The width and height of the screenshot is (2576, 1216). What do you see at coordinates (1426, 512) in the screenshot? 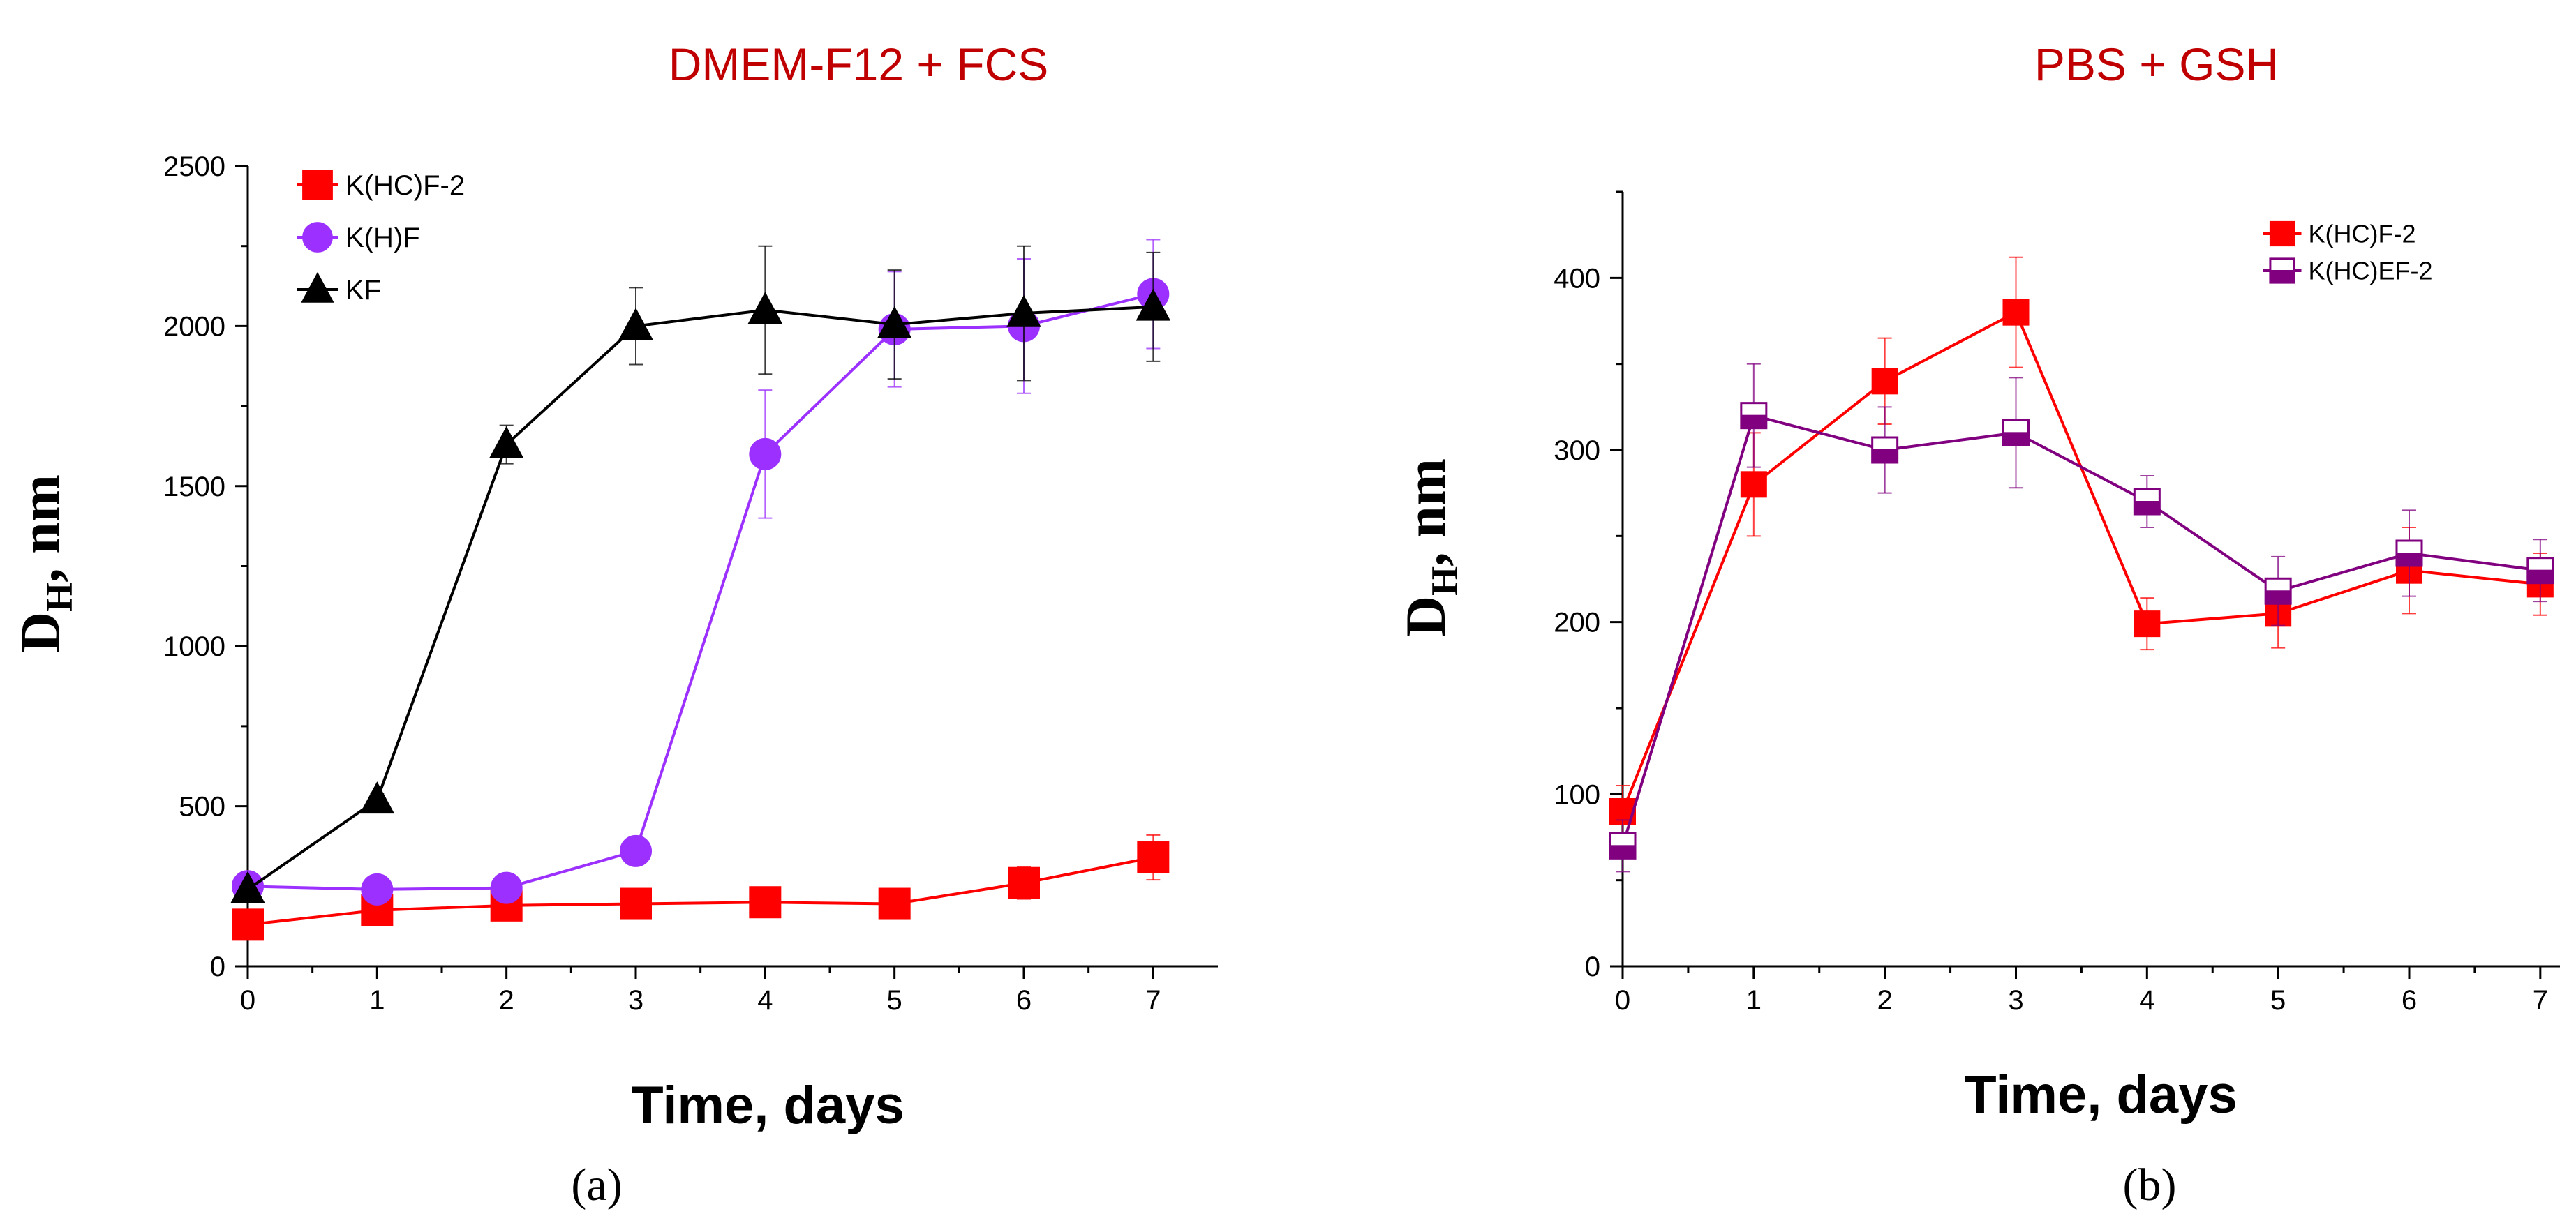
I see `b-y-axis-label-rest: , nm` at bounding box center [1426, 512].